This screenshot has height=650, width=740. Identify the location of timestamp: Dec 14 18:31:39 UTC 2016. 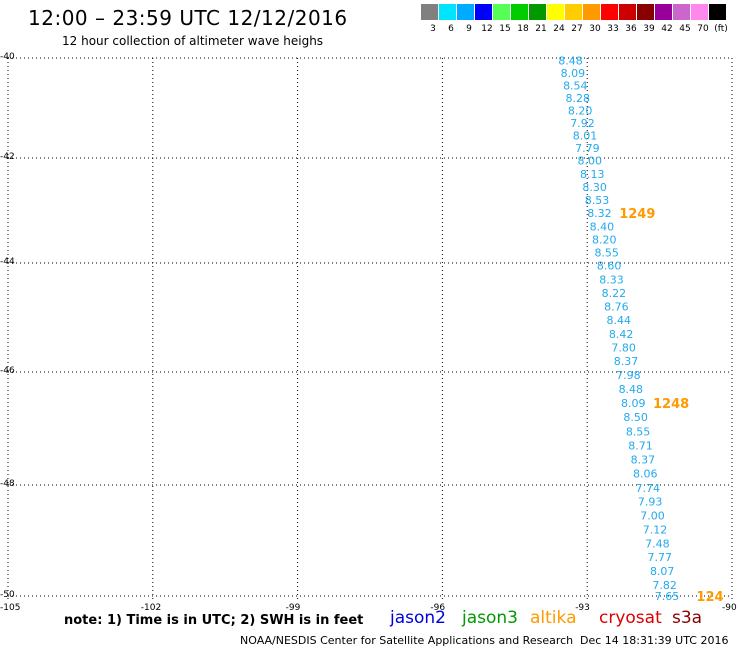
(654, 640).